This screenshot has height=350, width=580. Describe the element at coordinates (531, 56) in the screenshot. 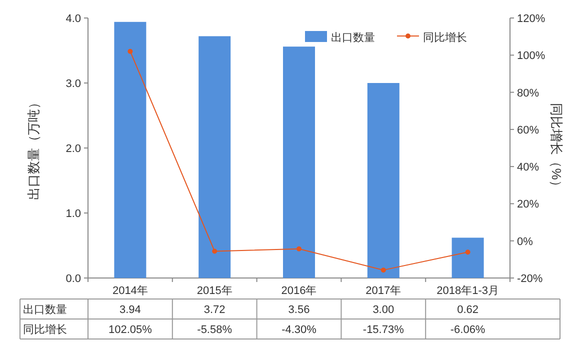

I see `y2-tick-label: 100%` at that location.